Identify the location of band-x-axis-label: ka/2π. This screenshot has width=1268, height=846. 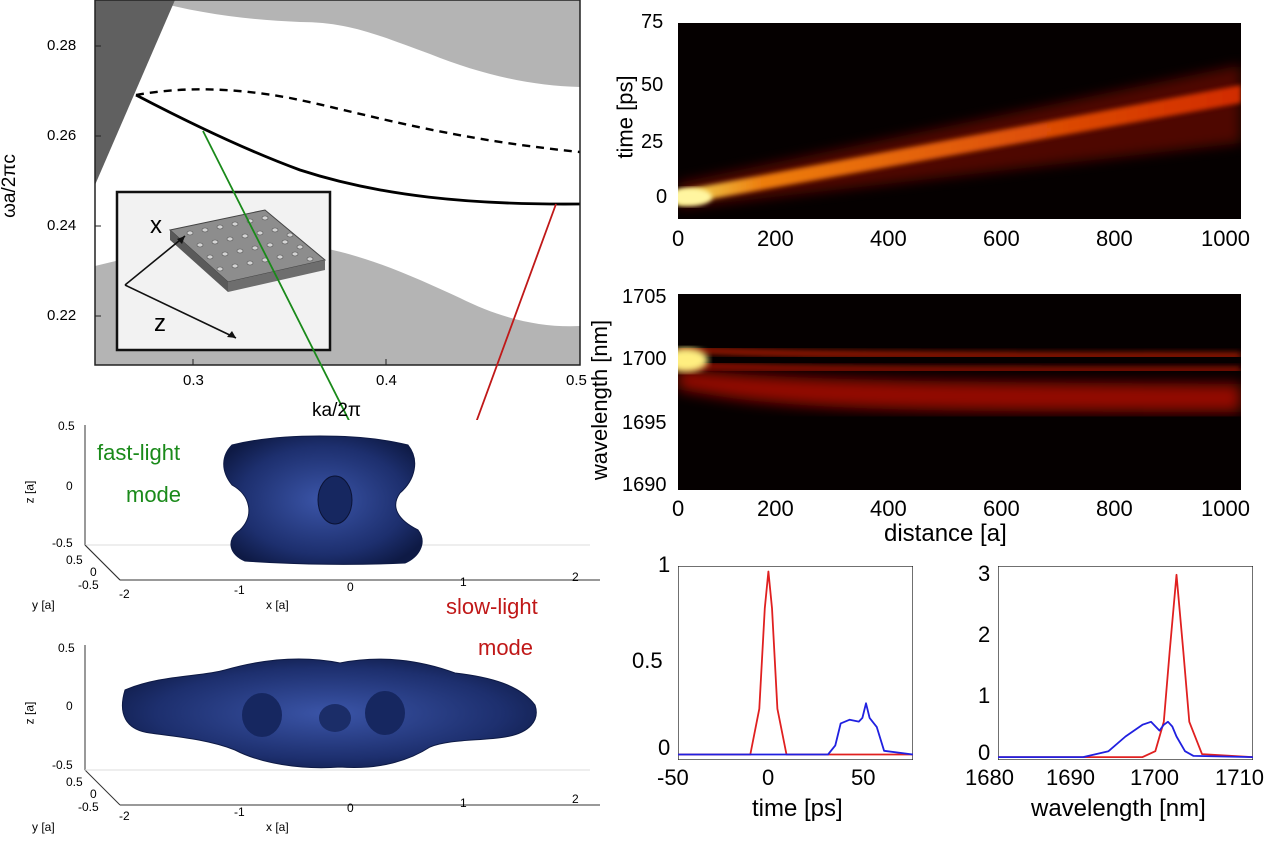
(337, 410).